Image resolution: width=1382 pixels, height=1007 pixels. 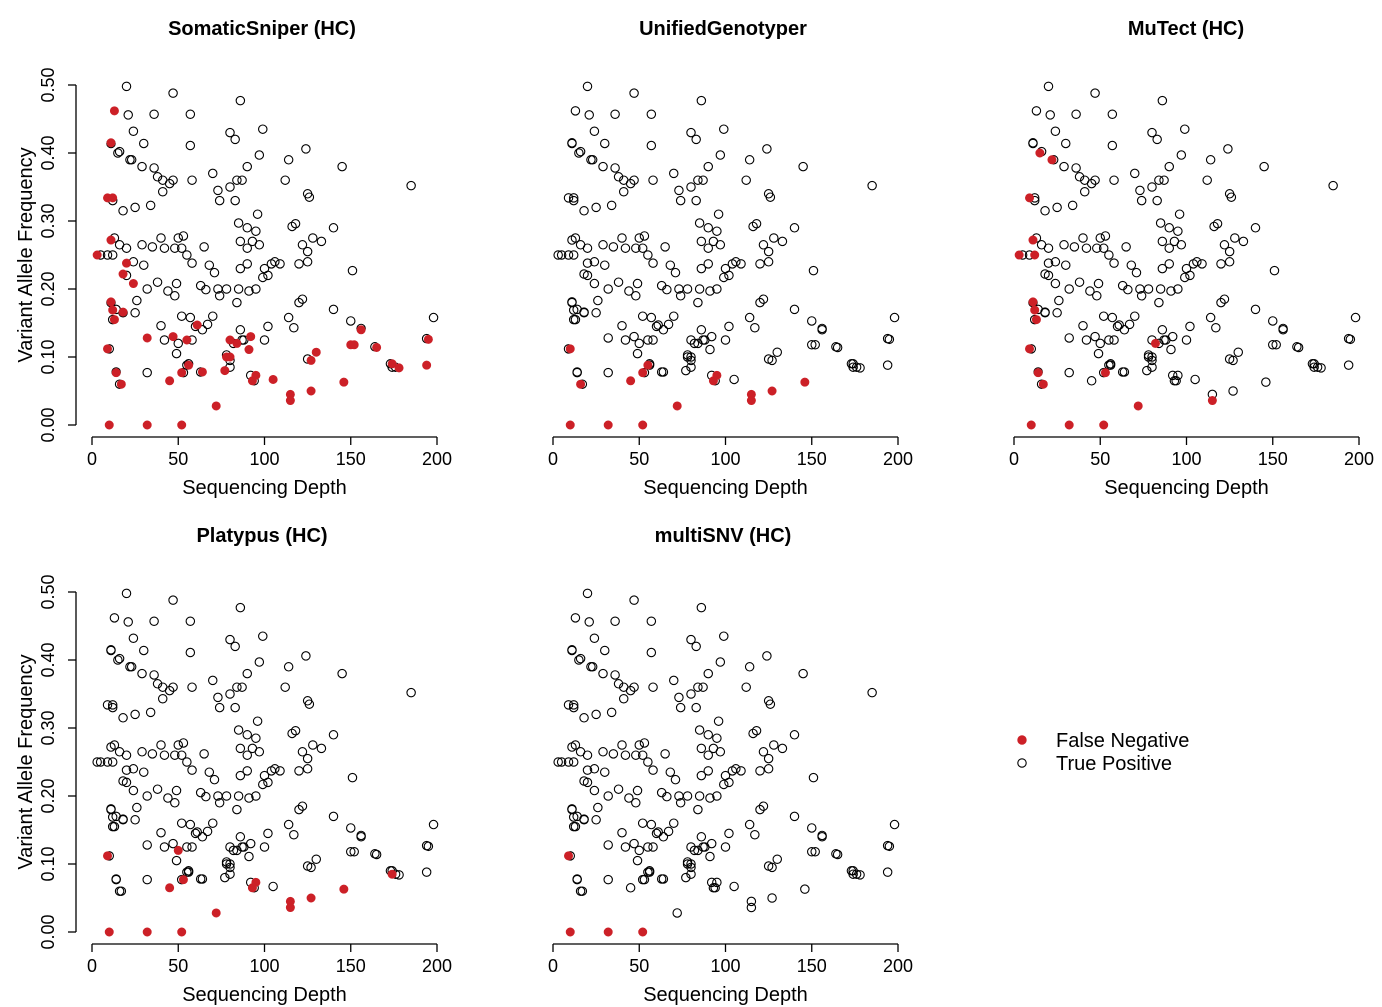 What do you see at coordinates (725, 966) in the screenshot?
I see `x-tick-label: 100` at bounding box center [725, 966].